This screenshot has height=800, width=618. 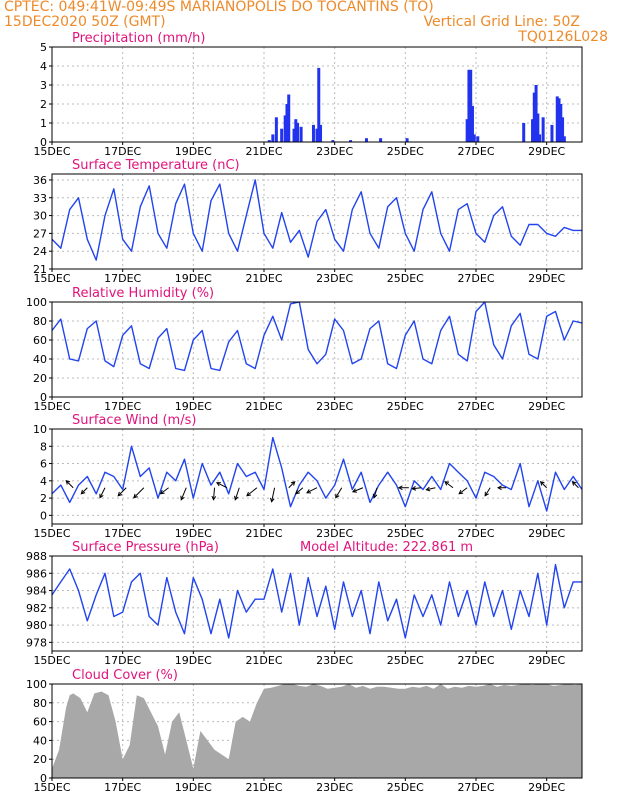 What do you see at coordinates (43, 123) in the screenshot?
I see `y-tick-label: 1` at bounding box center [43, 123].